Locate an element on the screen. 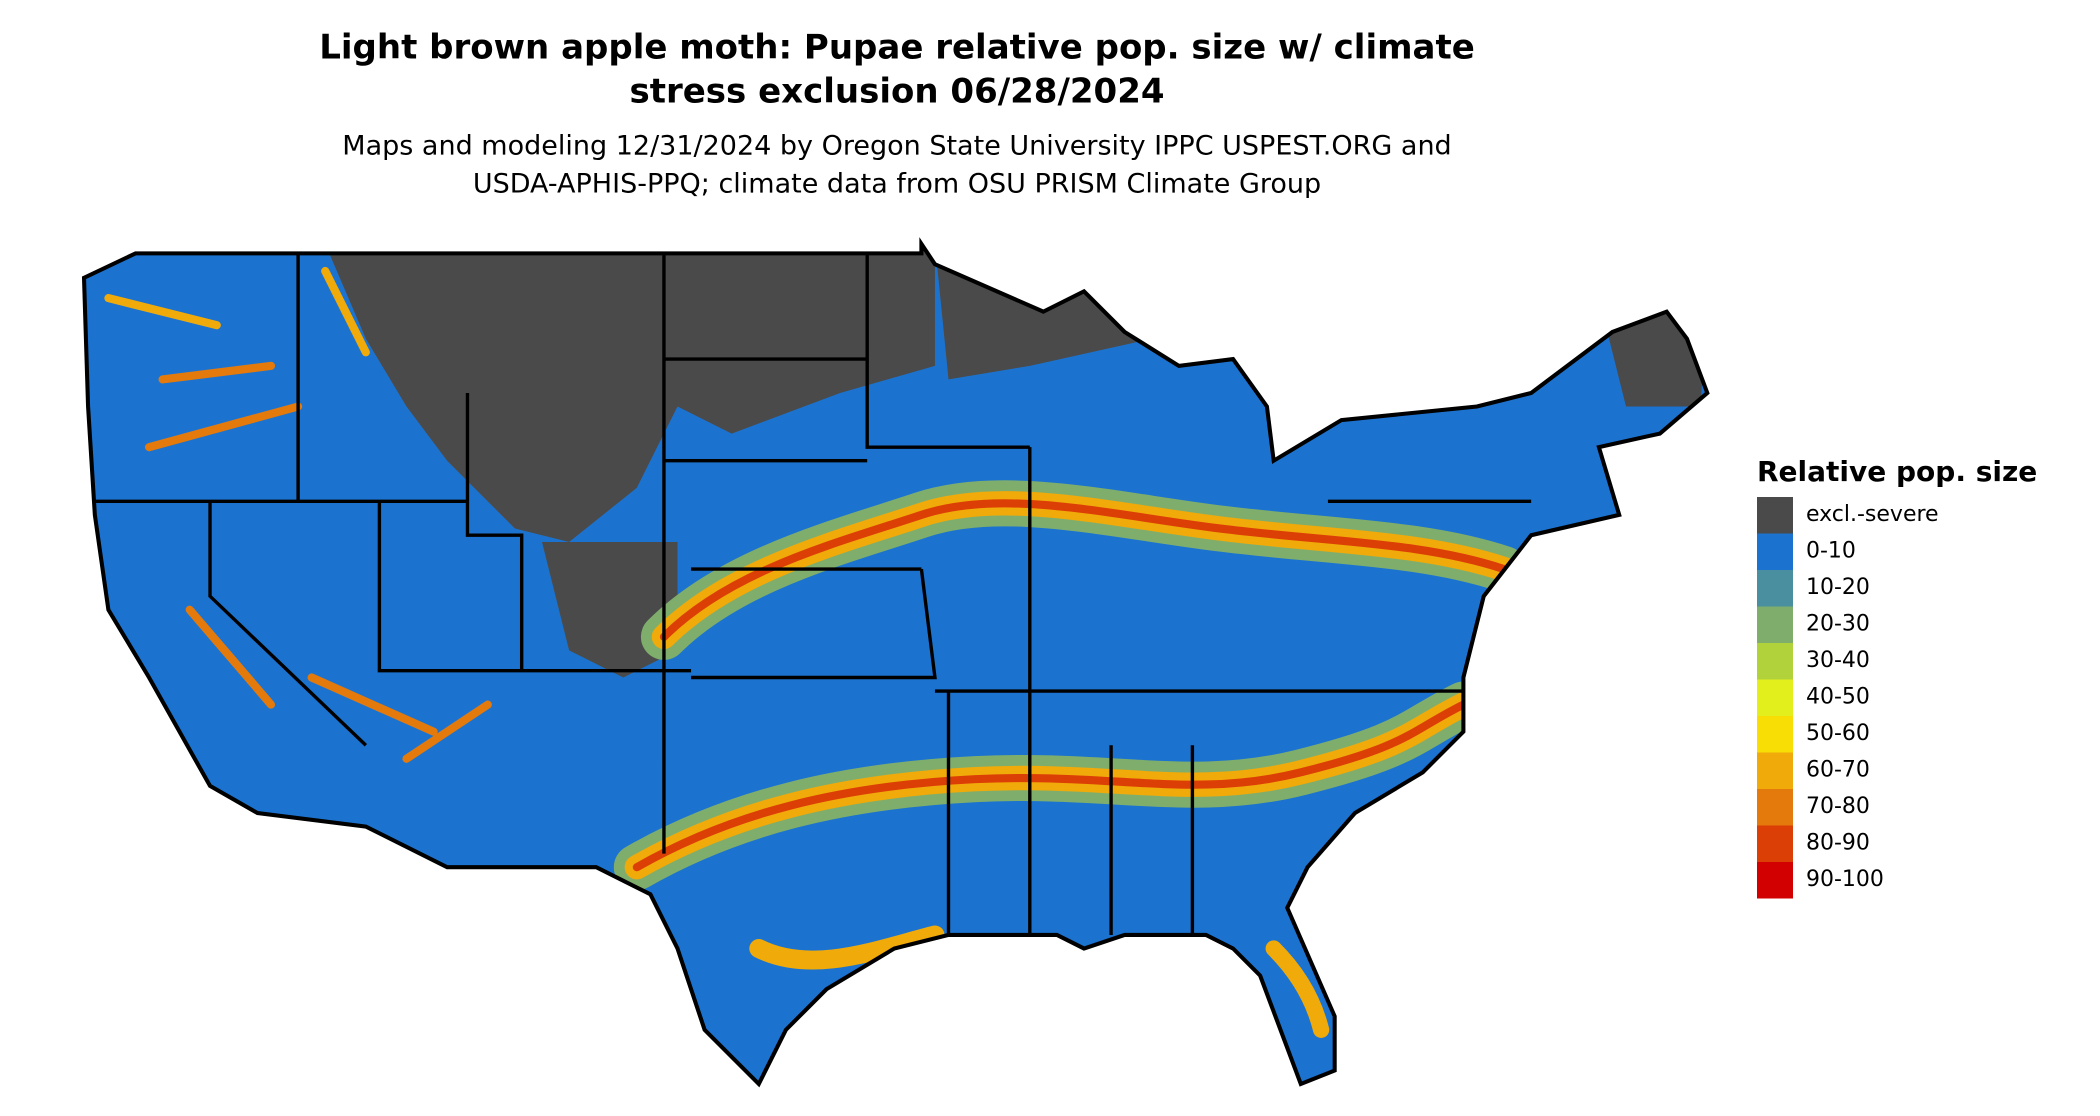 Image resolution: width=2100 pixels, height=1116 pixels. legend-label: 50-60 is located at coordinates (1838, 733).